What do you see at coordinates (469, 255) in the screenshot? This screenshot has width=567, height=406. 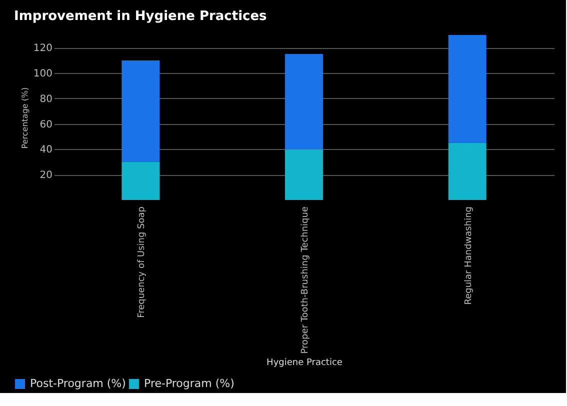 I see `x-tick-label: Regular Handwashing` at bounding box center [469, 255].